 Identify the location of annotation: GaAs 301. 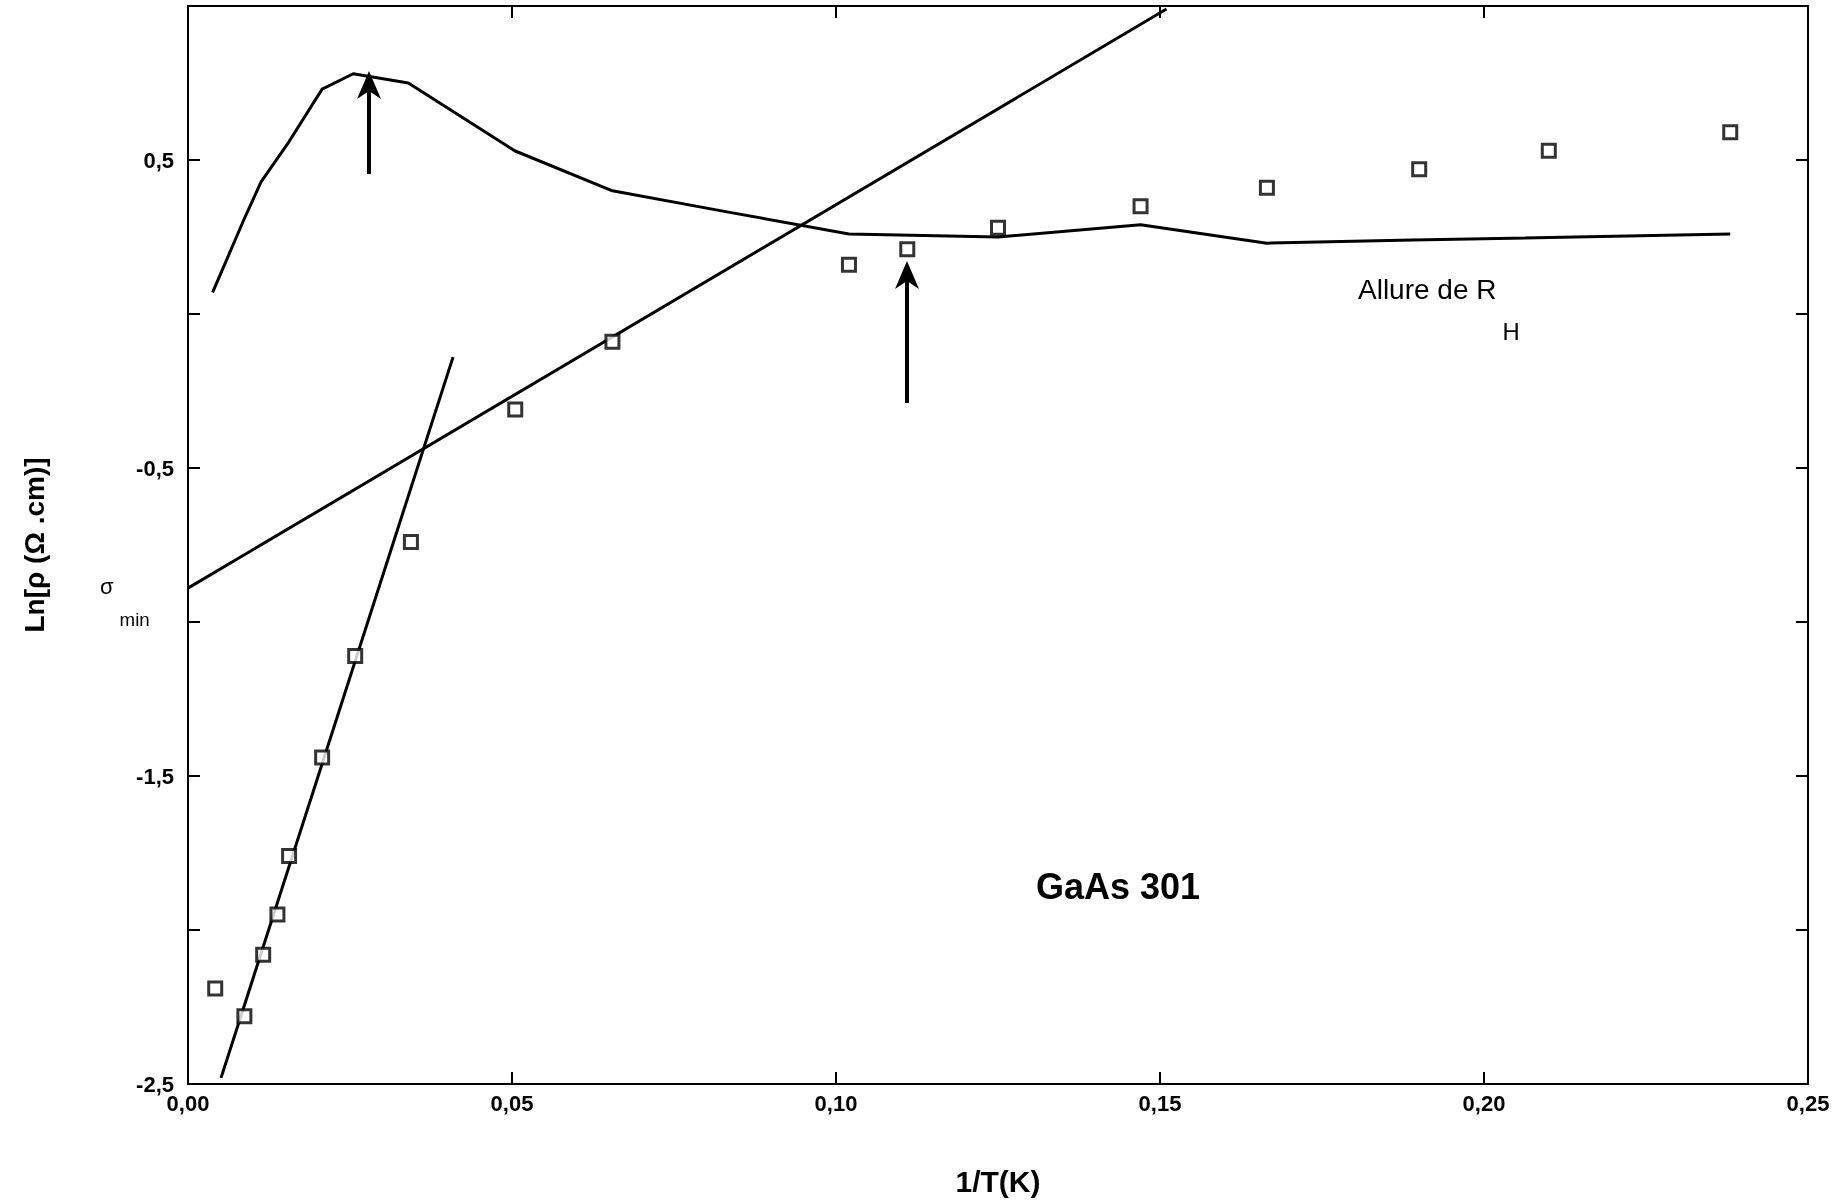
(1118, 886).